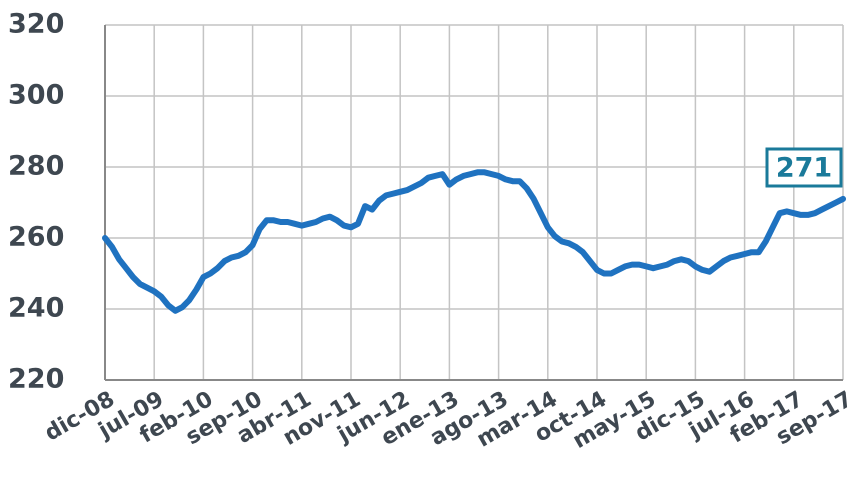 This screenshot has height=501, width=848. What do you see at coordinates (36, 166) in the screenshot?
I see `y-tick-label: 280` at bounding box center [36, 166].